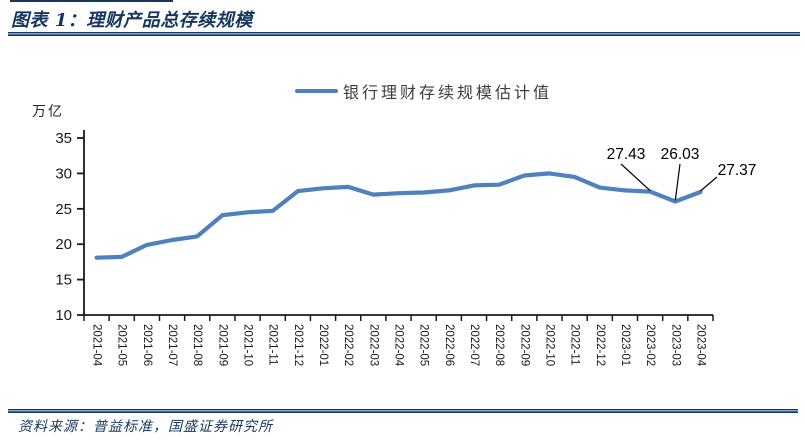 This screenshot has height=444, width=805. What do you see at coordinates (424, 345) in the screenshot?
I see `x-tick-label: 2022-05` at bounding box center [424, 345].